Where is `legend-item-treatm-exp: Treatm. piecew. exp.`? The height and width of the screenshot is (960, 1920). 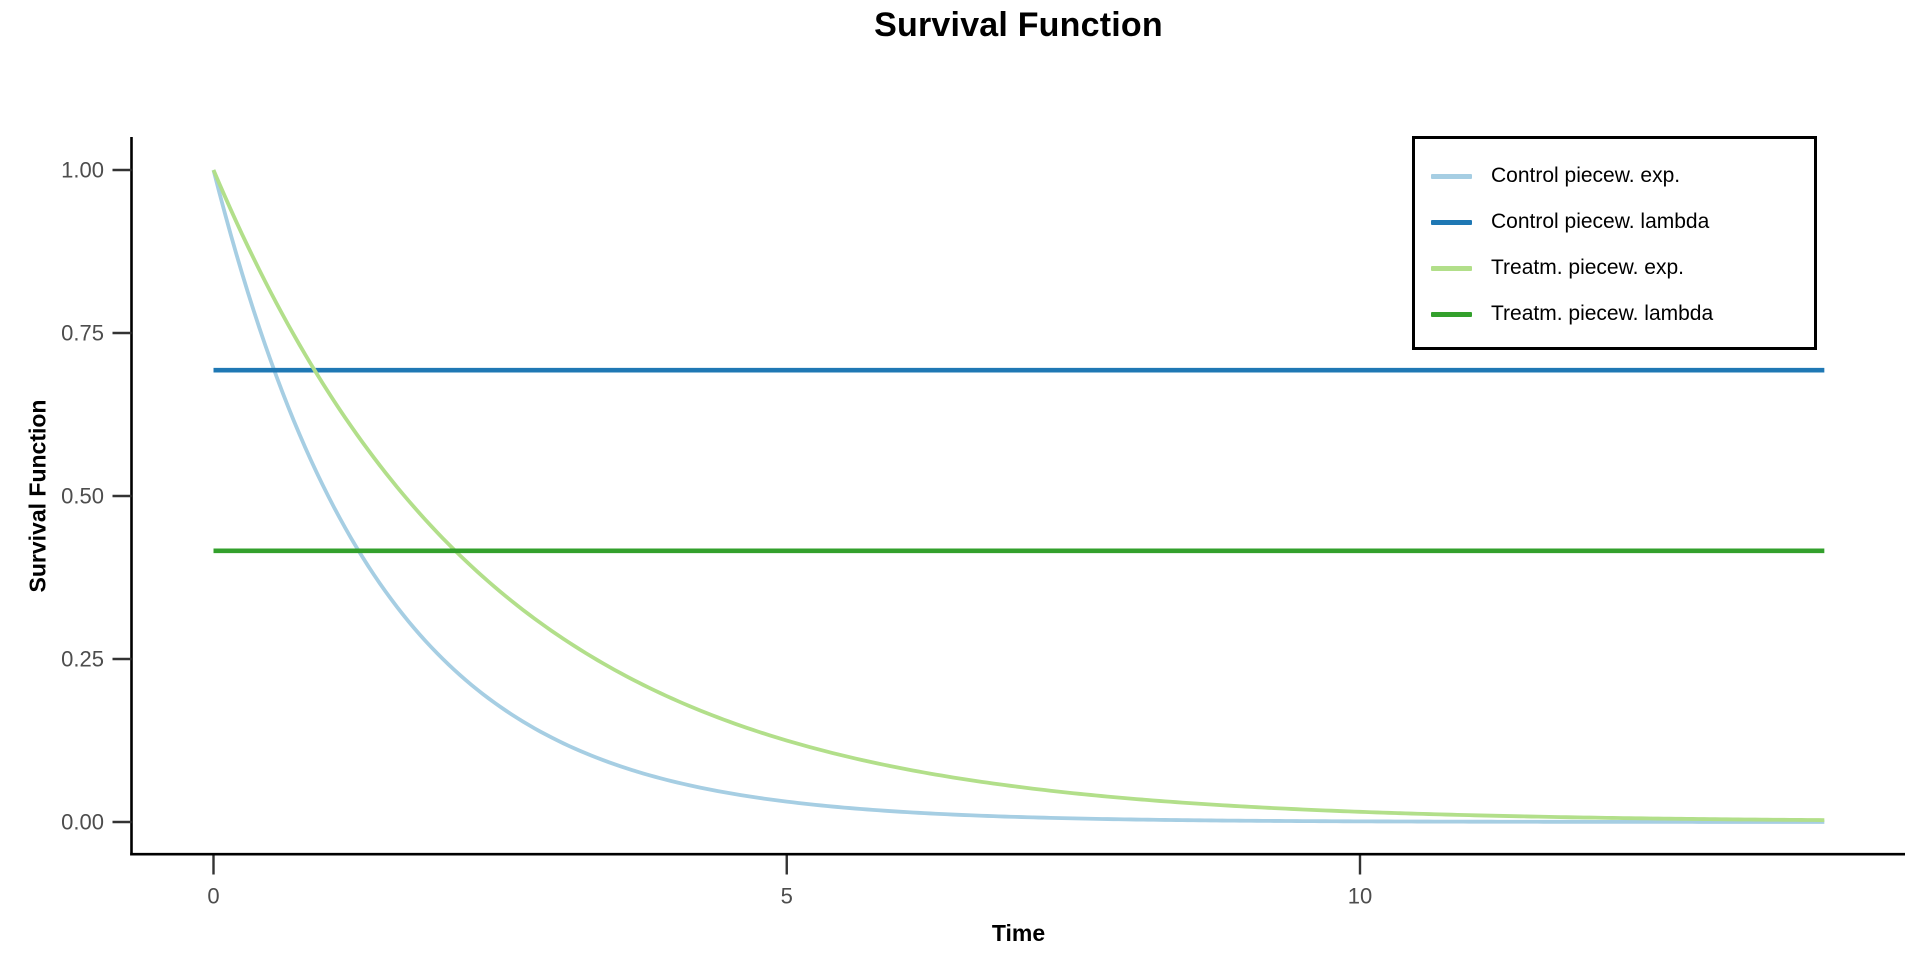
legend-item-treatm-exp: Treatm. piecew. exp. is located at coordinates (1614, 268).